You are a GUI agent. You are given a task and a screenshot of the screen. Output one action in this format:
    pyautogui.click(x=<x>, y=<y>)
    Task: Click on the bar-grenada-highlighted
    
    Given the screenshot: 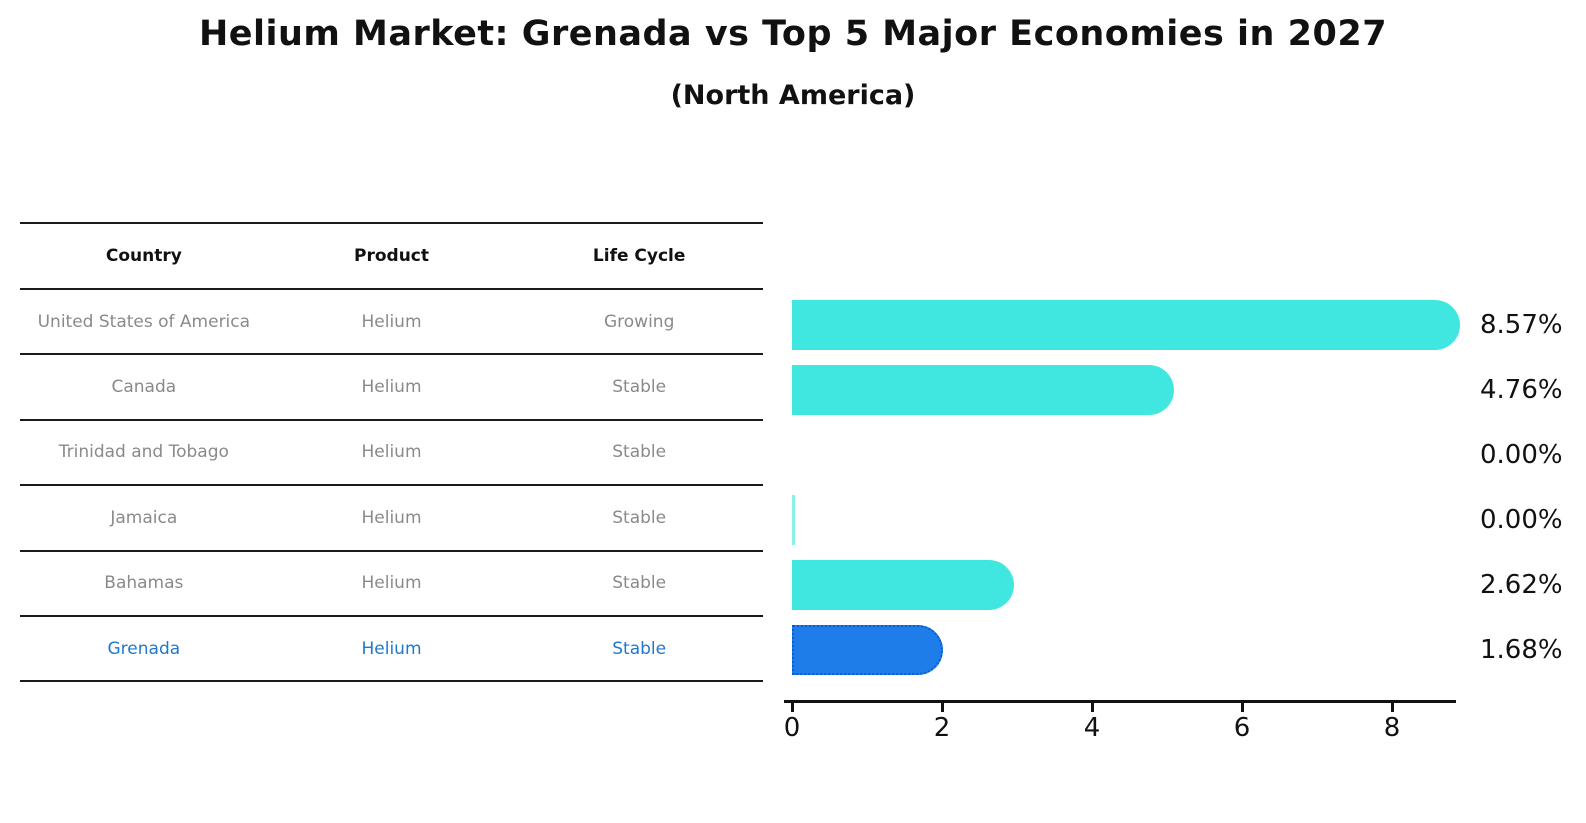 What is the action you would take?
    pyautogui.click(x=867, y=650)
    